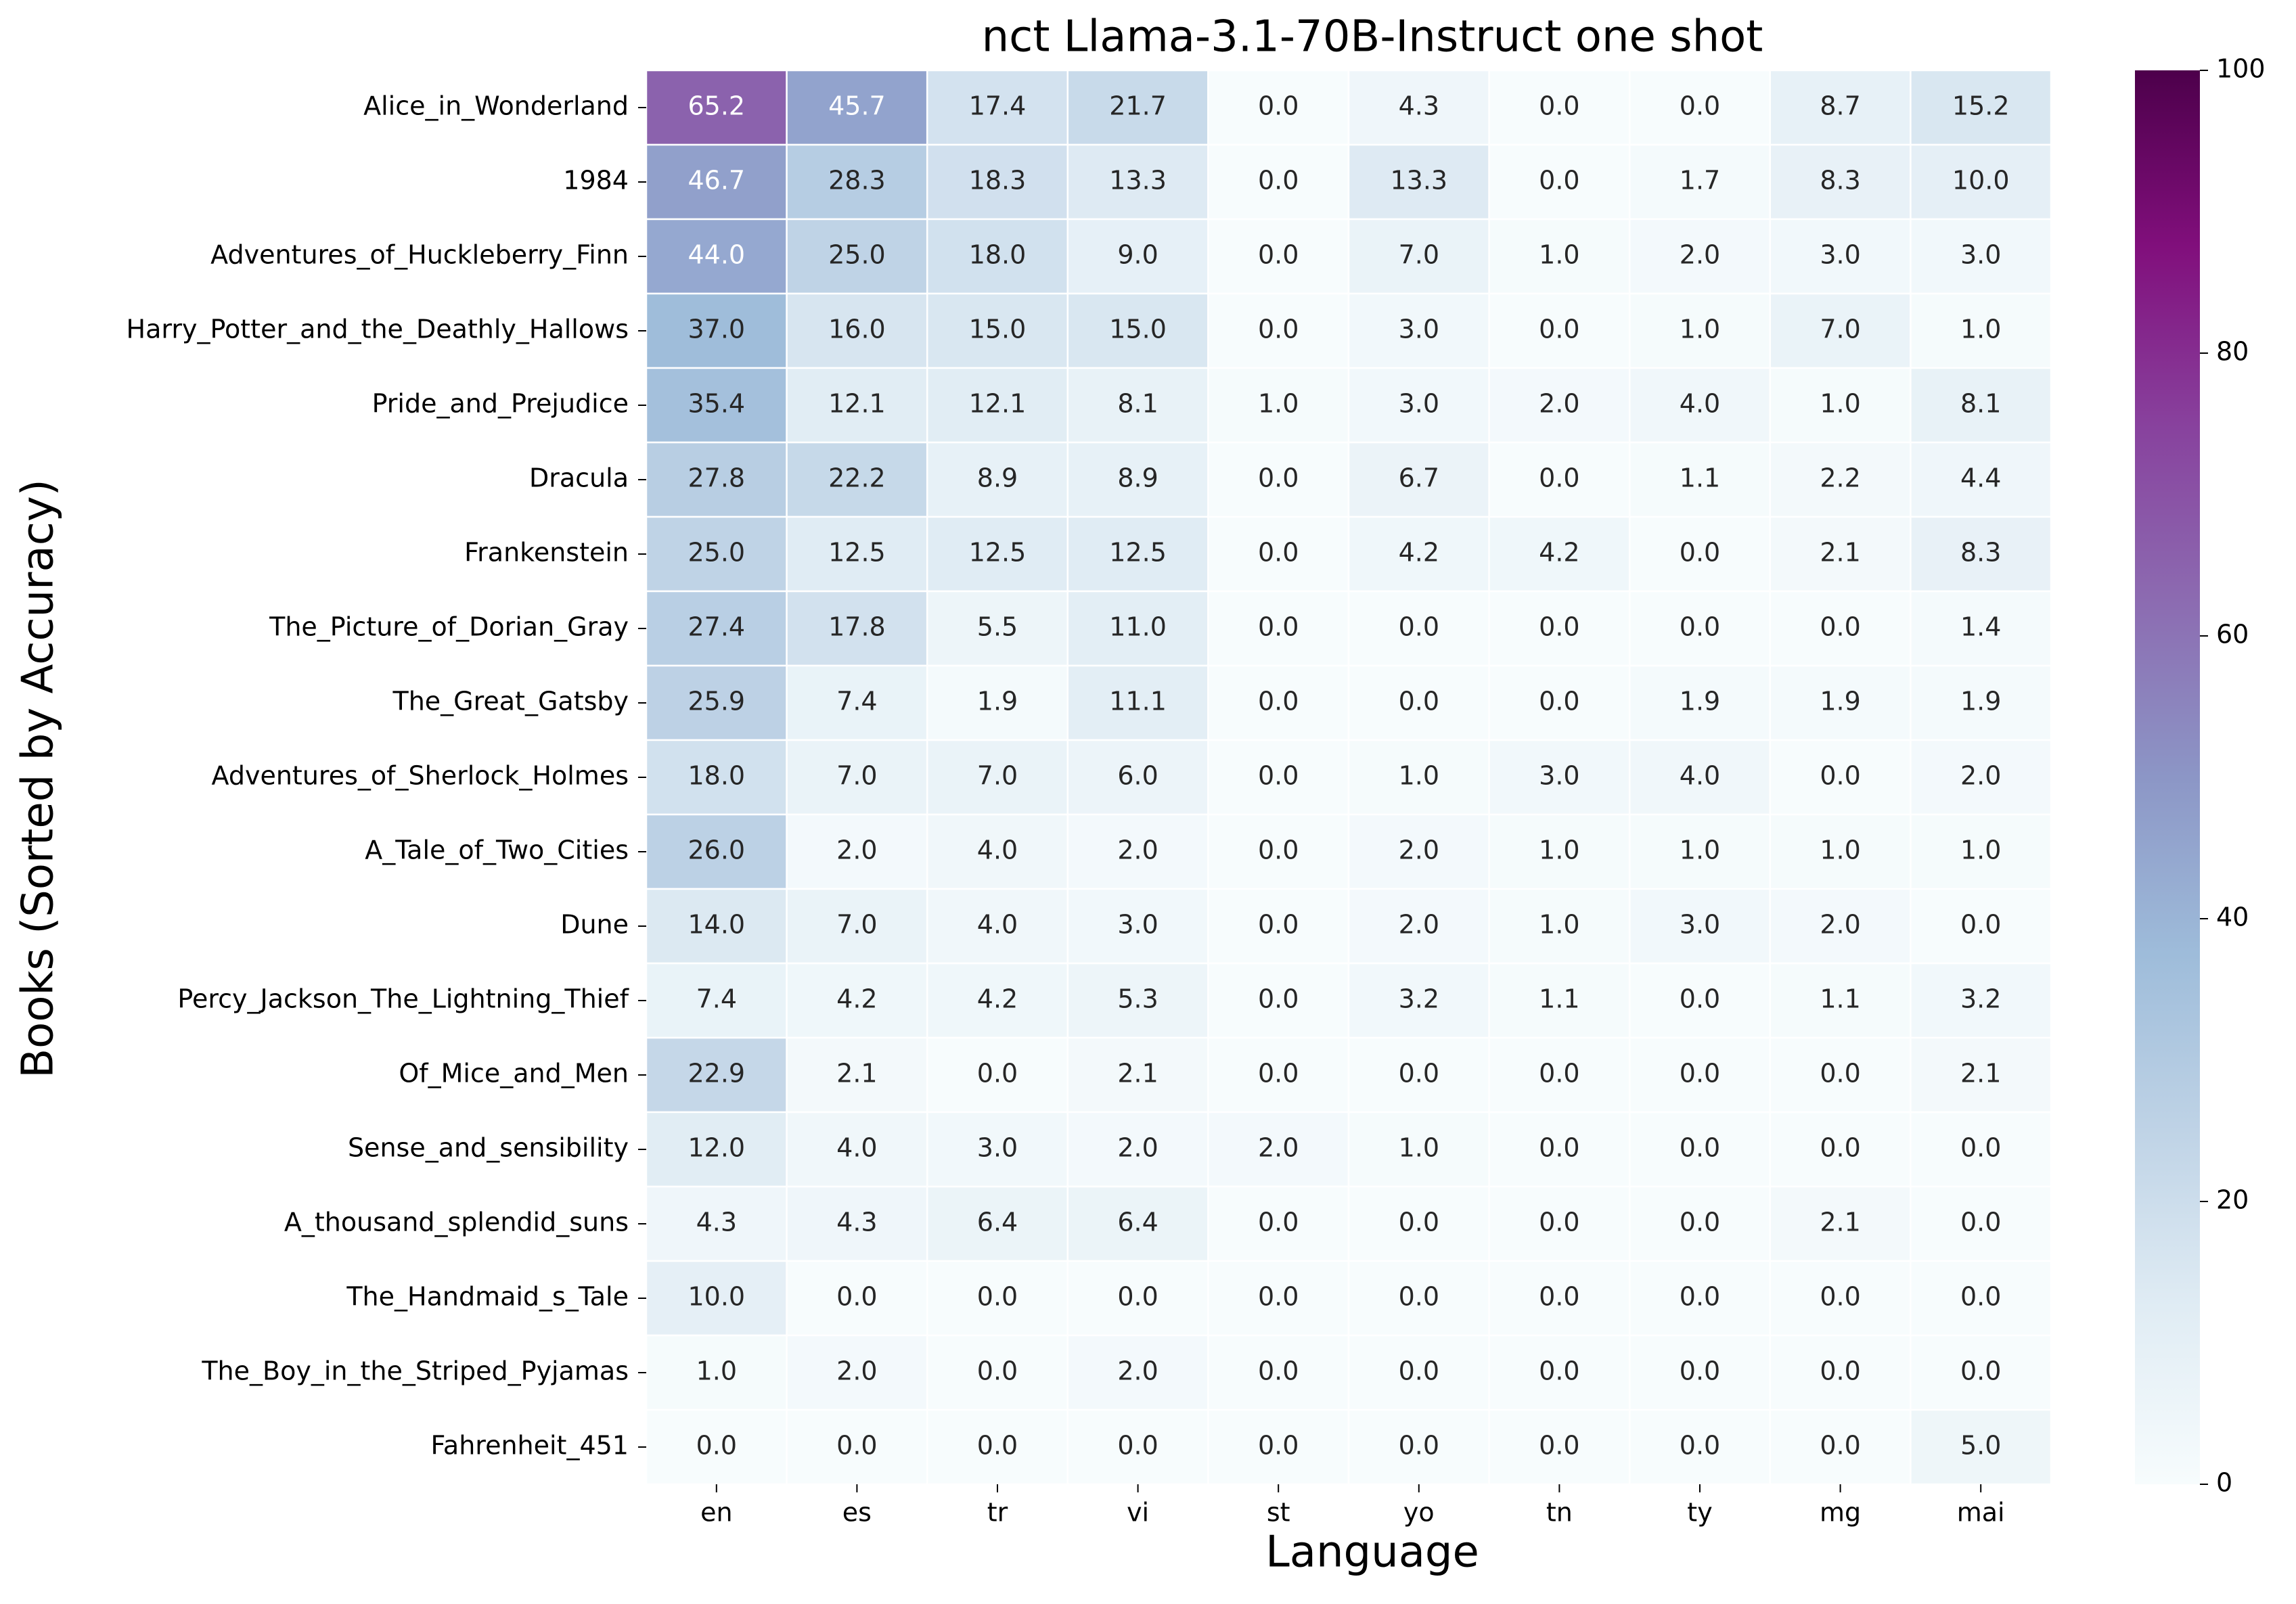 The width and height of the screenshot is (2296, 1604). I want to click on x-axis-label: Language, so click(1372, 1553).